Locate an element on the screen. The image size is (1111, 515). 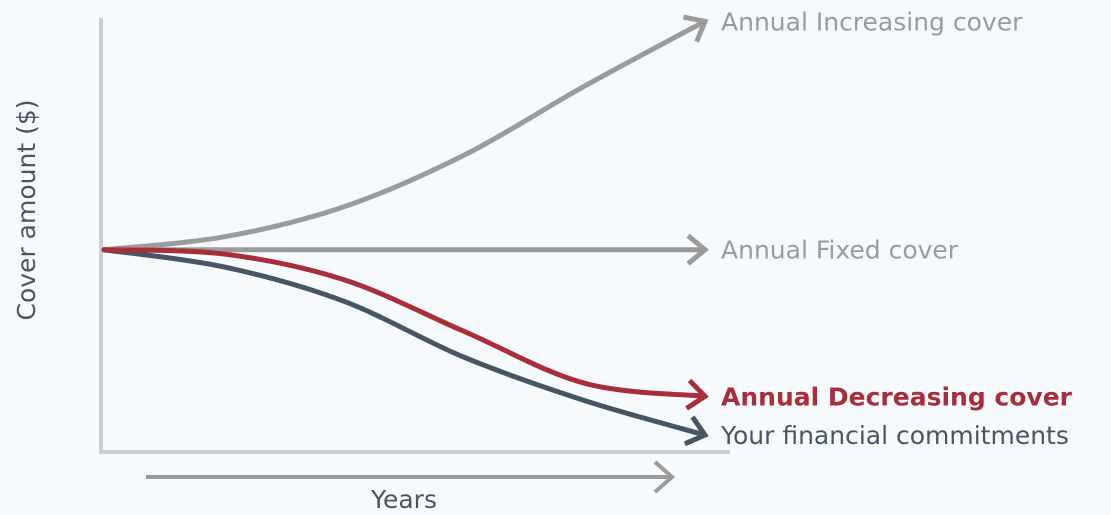
series-label-annual-decreasing-cover: Annual Decreasing cover is located at coordinates (897, 396).